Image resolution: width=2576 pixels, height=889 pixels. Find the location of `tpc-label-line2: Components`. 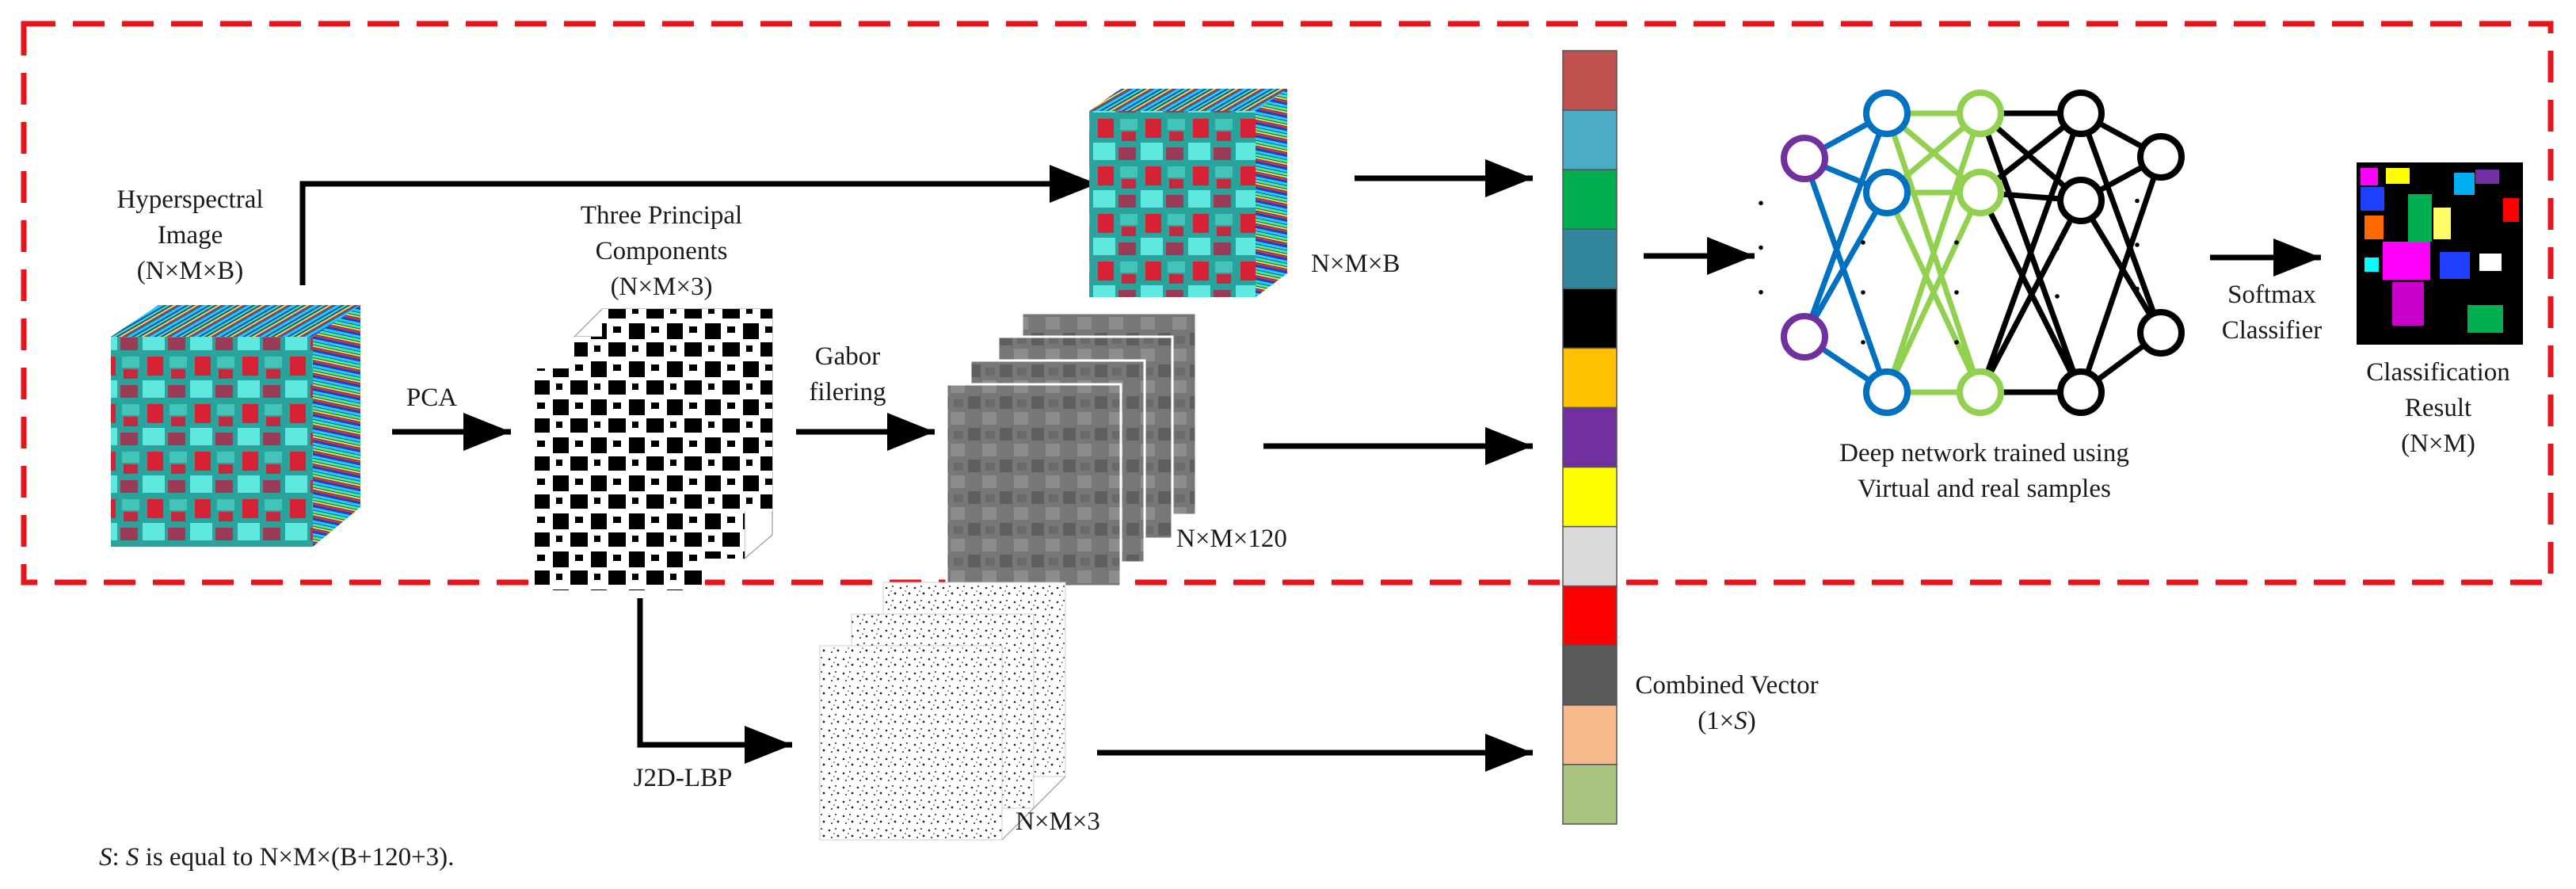

tpc-label-line2: Components is located at coordinates (662, 251).